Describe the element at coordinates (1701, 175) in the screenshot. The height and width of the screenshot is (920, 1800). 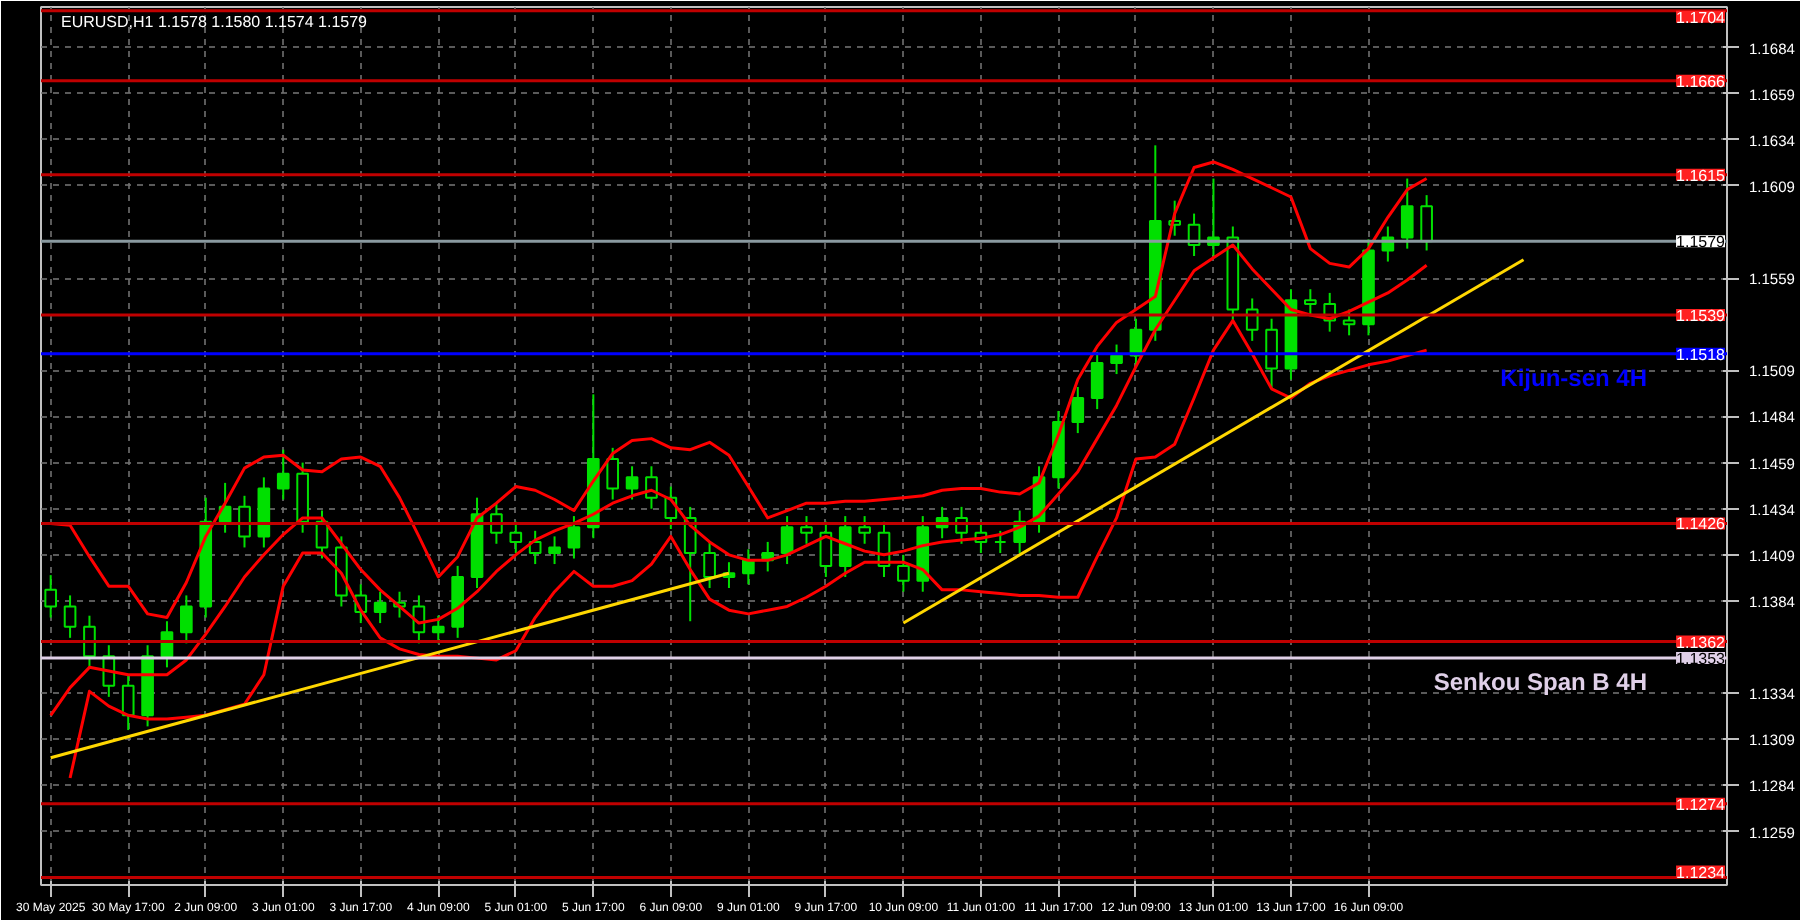
I see `ref-line-label: 1.1615` at that location.